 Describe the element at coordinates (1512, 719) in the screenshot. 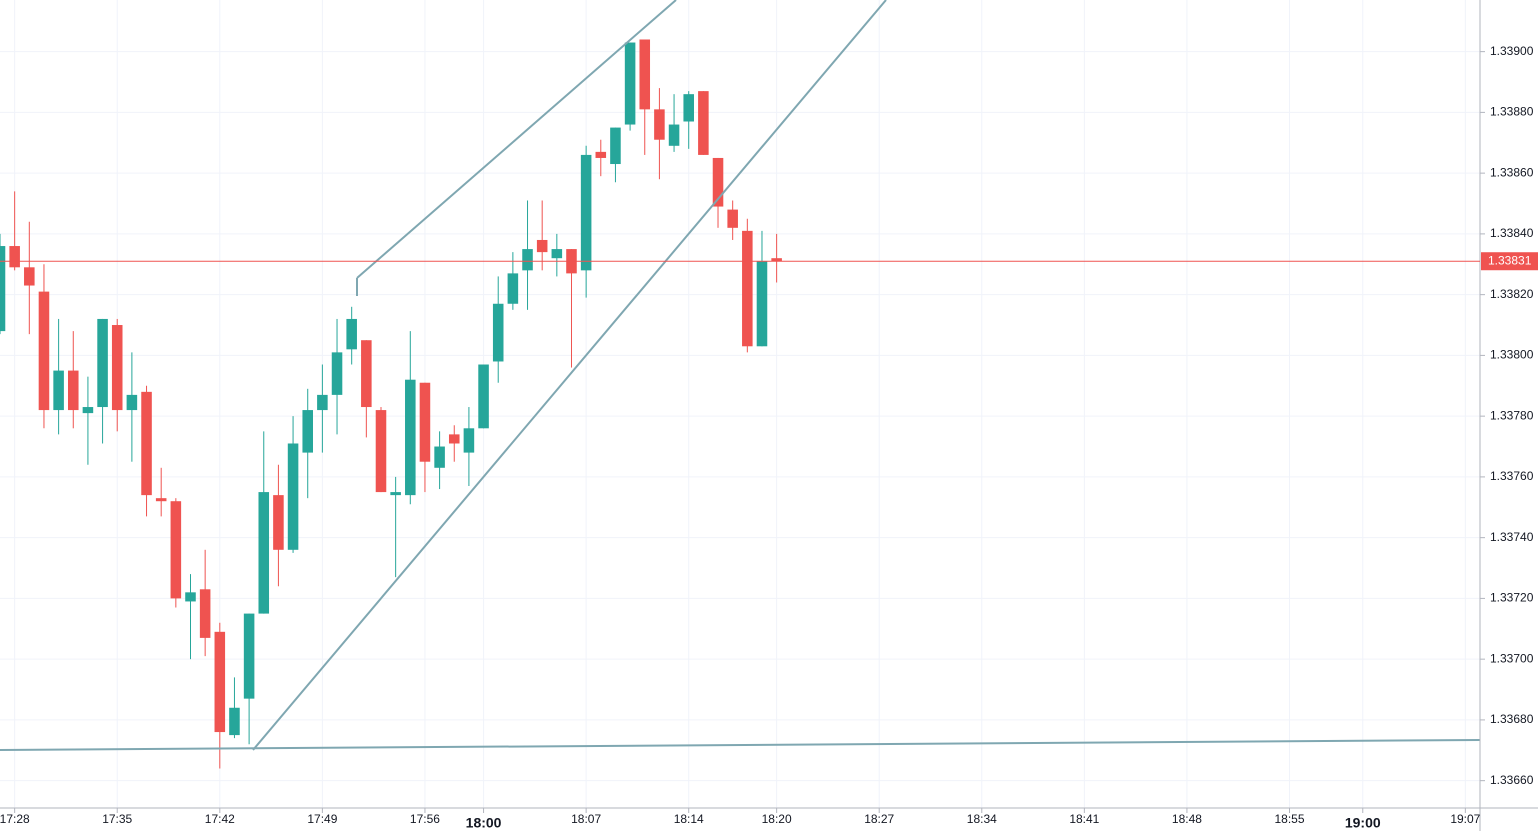

I see `y-tick-label: 1.33680` at that location.